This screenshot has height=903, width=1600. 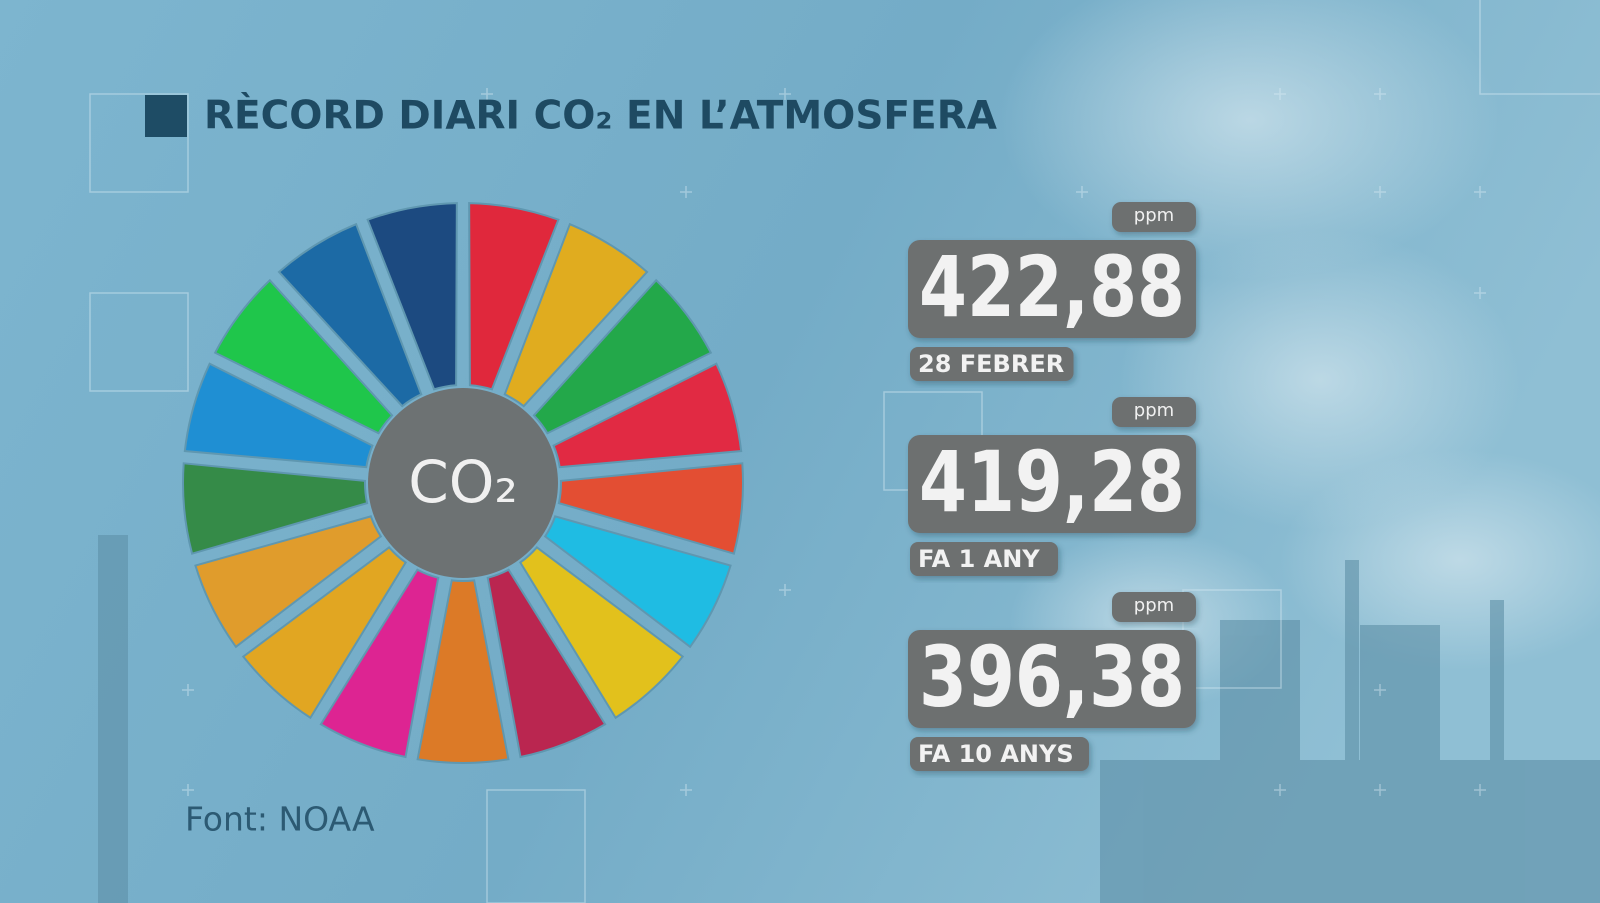 I want to click on label: FA 10 ANYS, so click(x=996, y=754).